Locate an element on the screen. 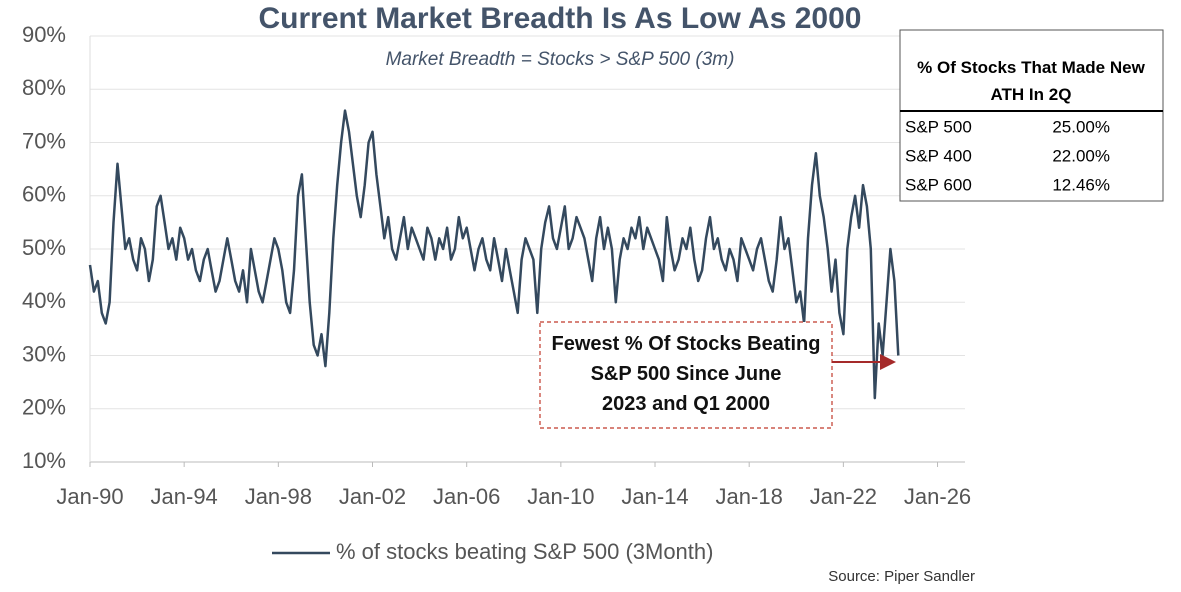 The image size is (1181, 592). table-title: % Of Stocks That Made New ATH In 2Q is located at coordinates (1031, 81).